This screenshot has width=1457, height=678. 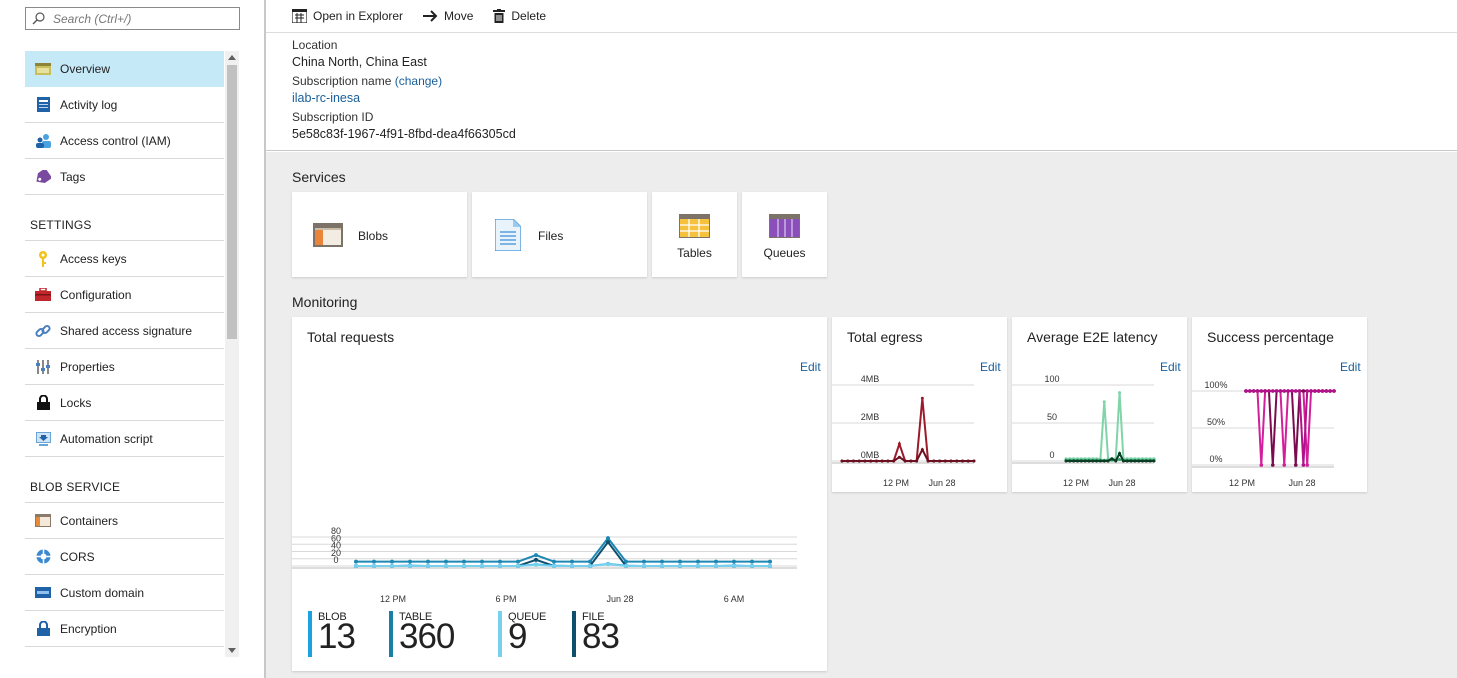 I want to click on sidebar-item-shared-access-signature: Shared access signature, so click(x=124, y=331).